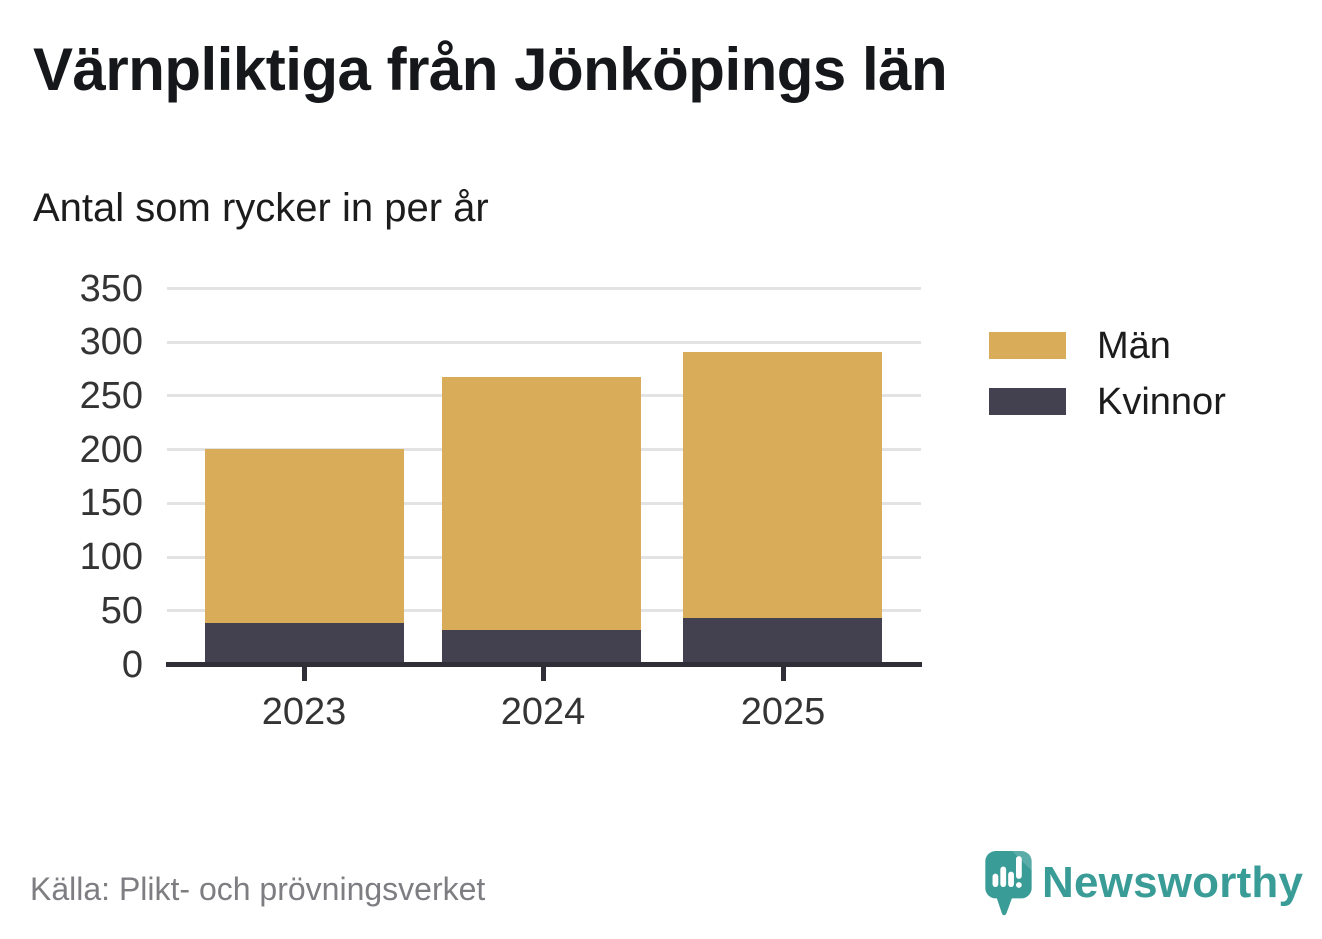 Image resolution: width=1322 pixels, height=939 pixels. I want to click on y-axis-label-0: 0, so click(132, 664).